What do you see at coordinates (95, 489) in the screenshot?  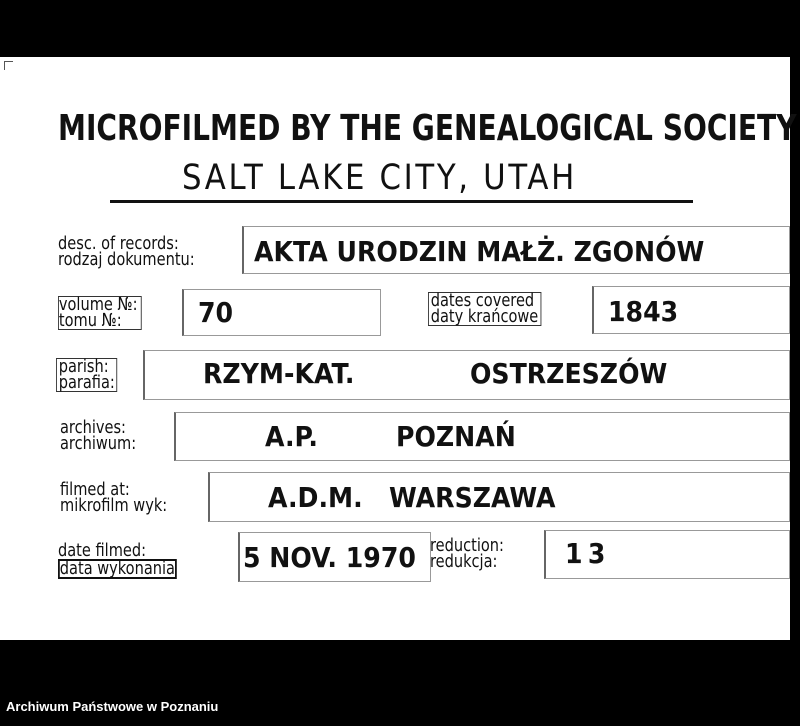 I see `filmed-at-label-en: filmed at:` at bounding box center [95, 489].